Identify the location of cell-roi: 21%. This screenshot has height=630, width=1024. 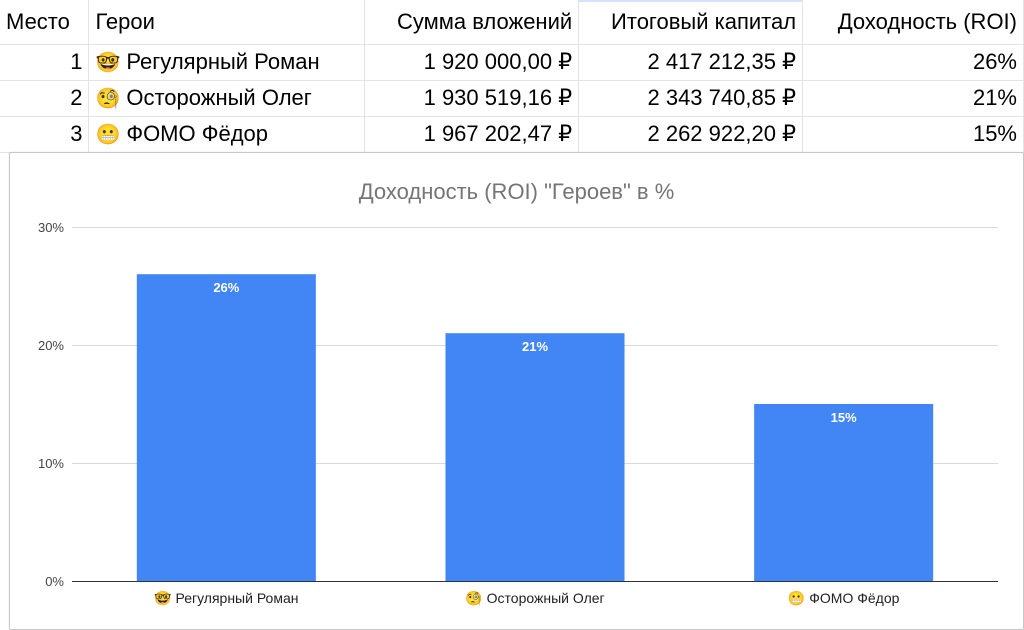
(913, 98).